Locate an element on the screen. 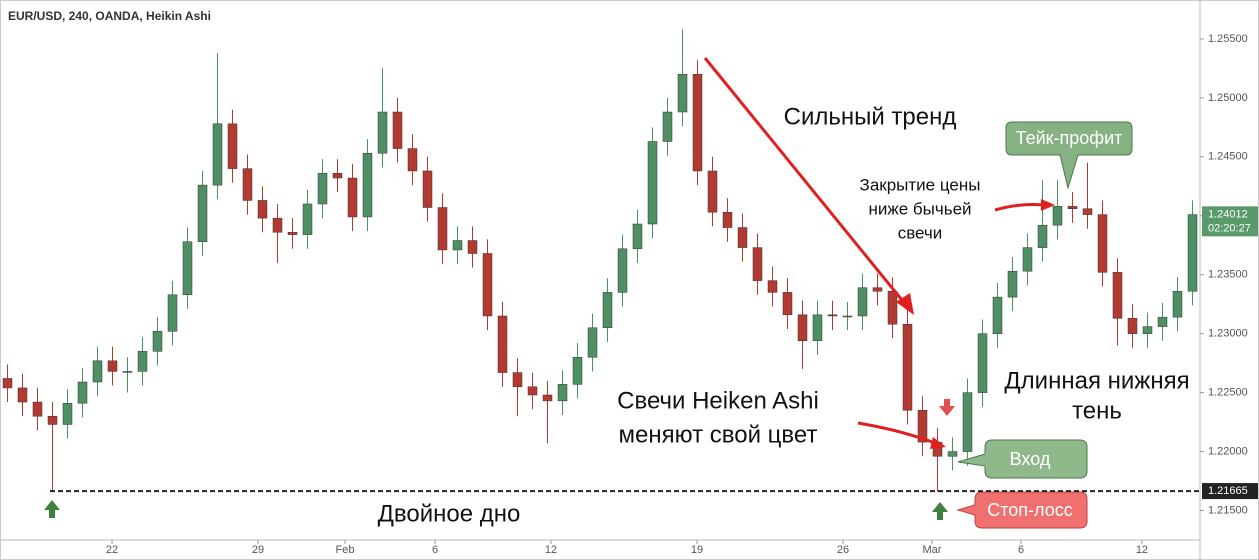 This screenshot has width=1259, height=560. x-tick-label: 12 is located at coordinates (551, 550).